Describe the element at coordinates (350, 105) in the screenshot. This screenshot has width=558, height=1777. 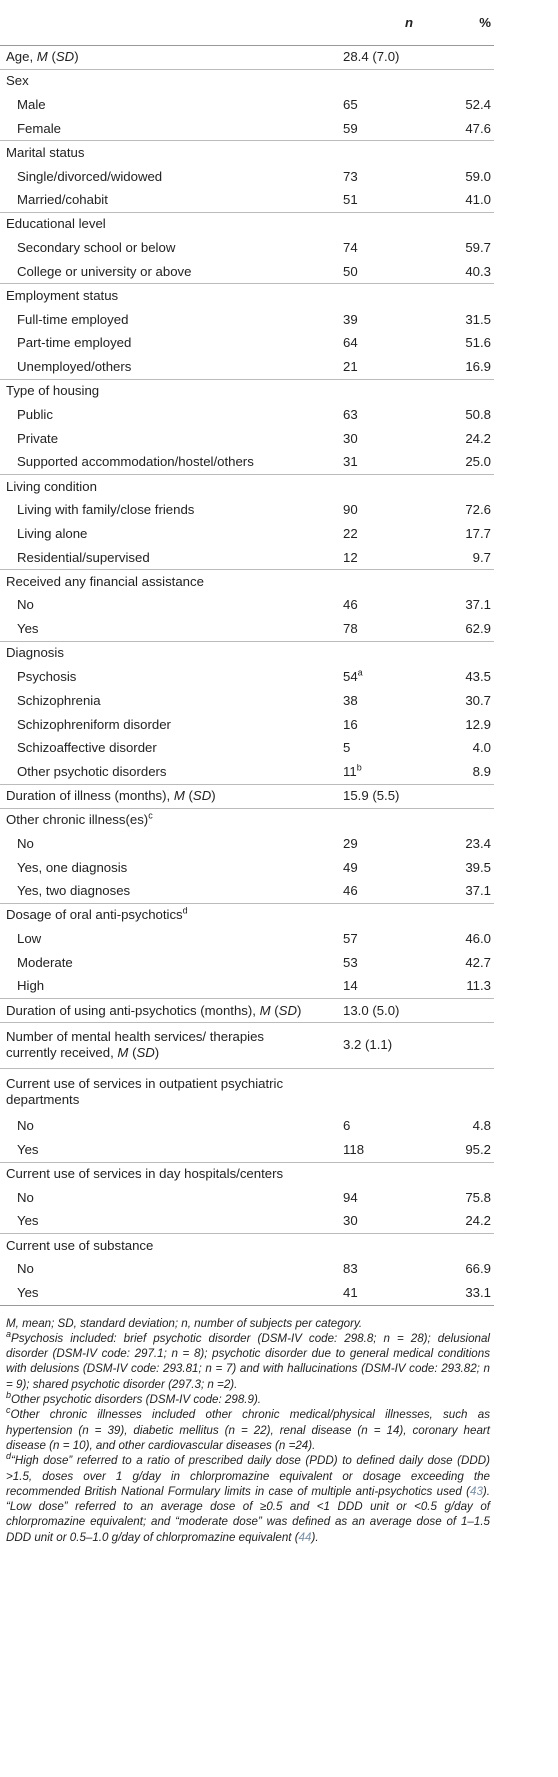
I see `n-value-text: 65` at that location.